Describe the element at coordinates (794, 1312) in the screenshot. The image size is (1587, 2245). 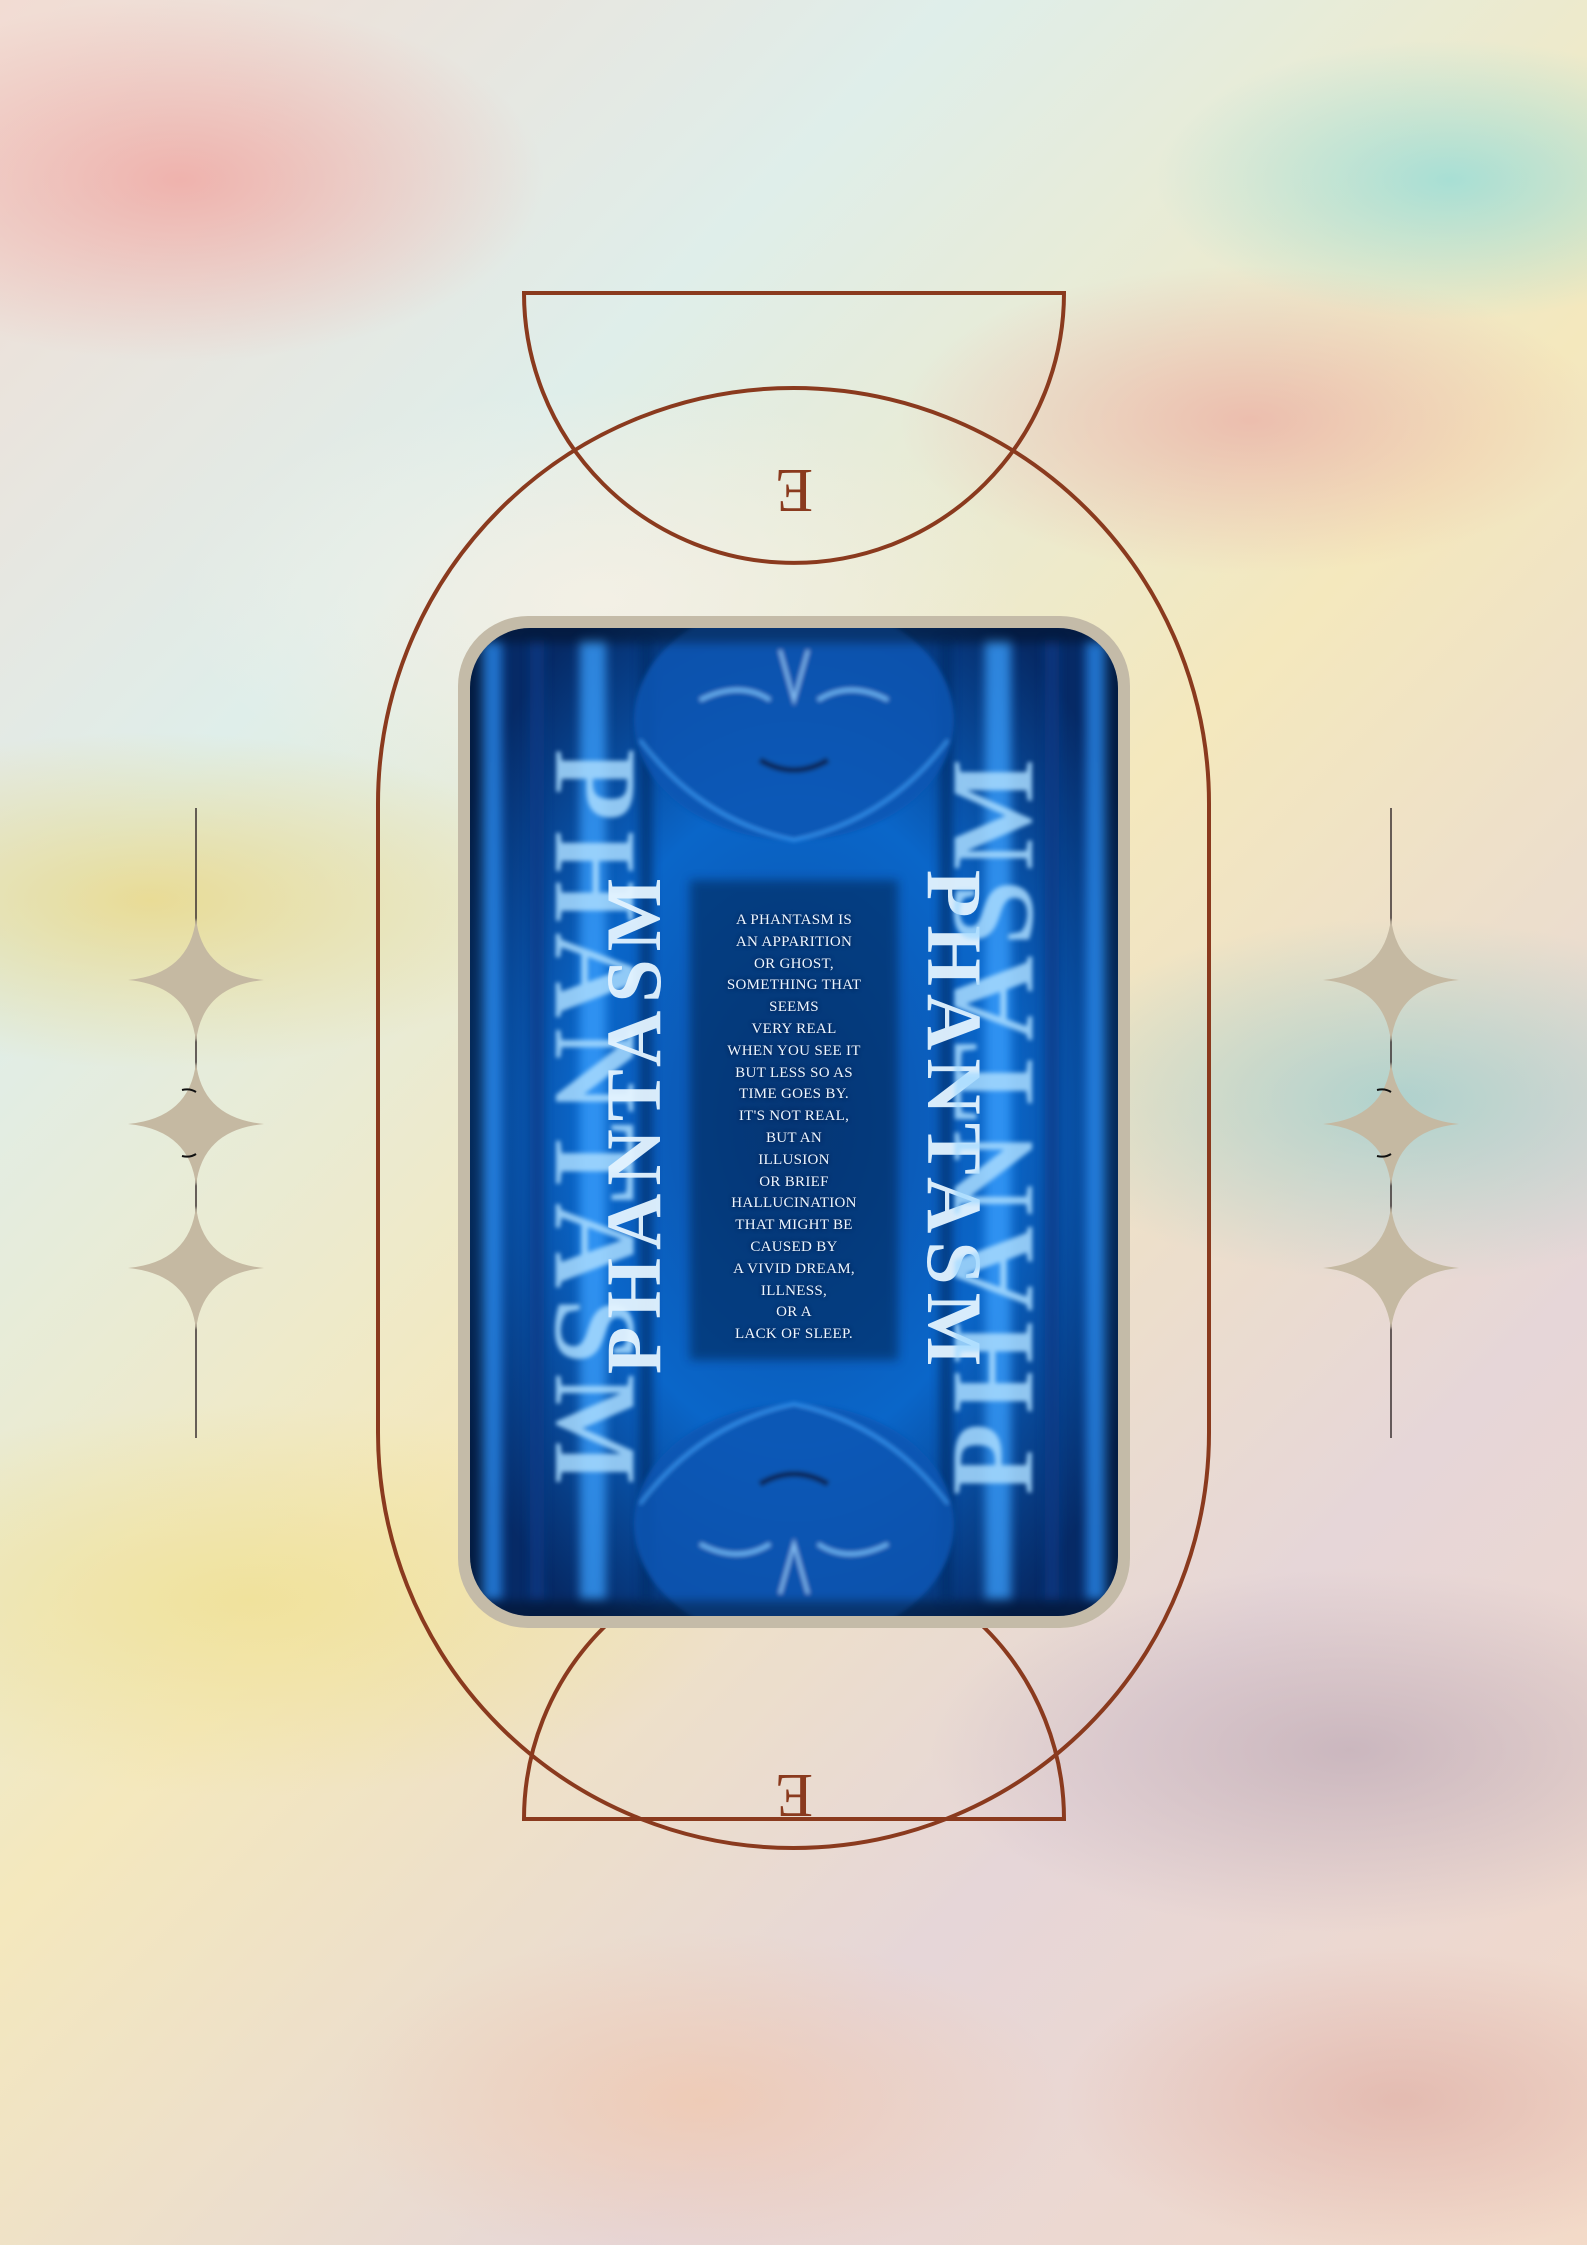
I see `blurb-line: OR A` at that location.